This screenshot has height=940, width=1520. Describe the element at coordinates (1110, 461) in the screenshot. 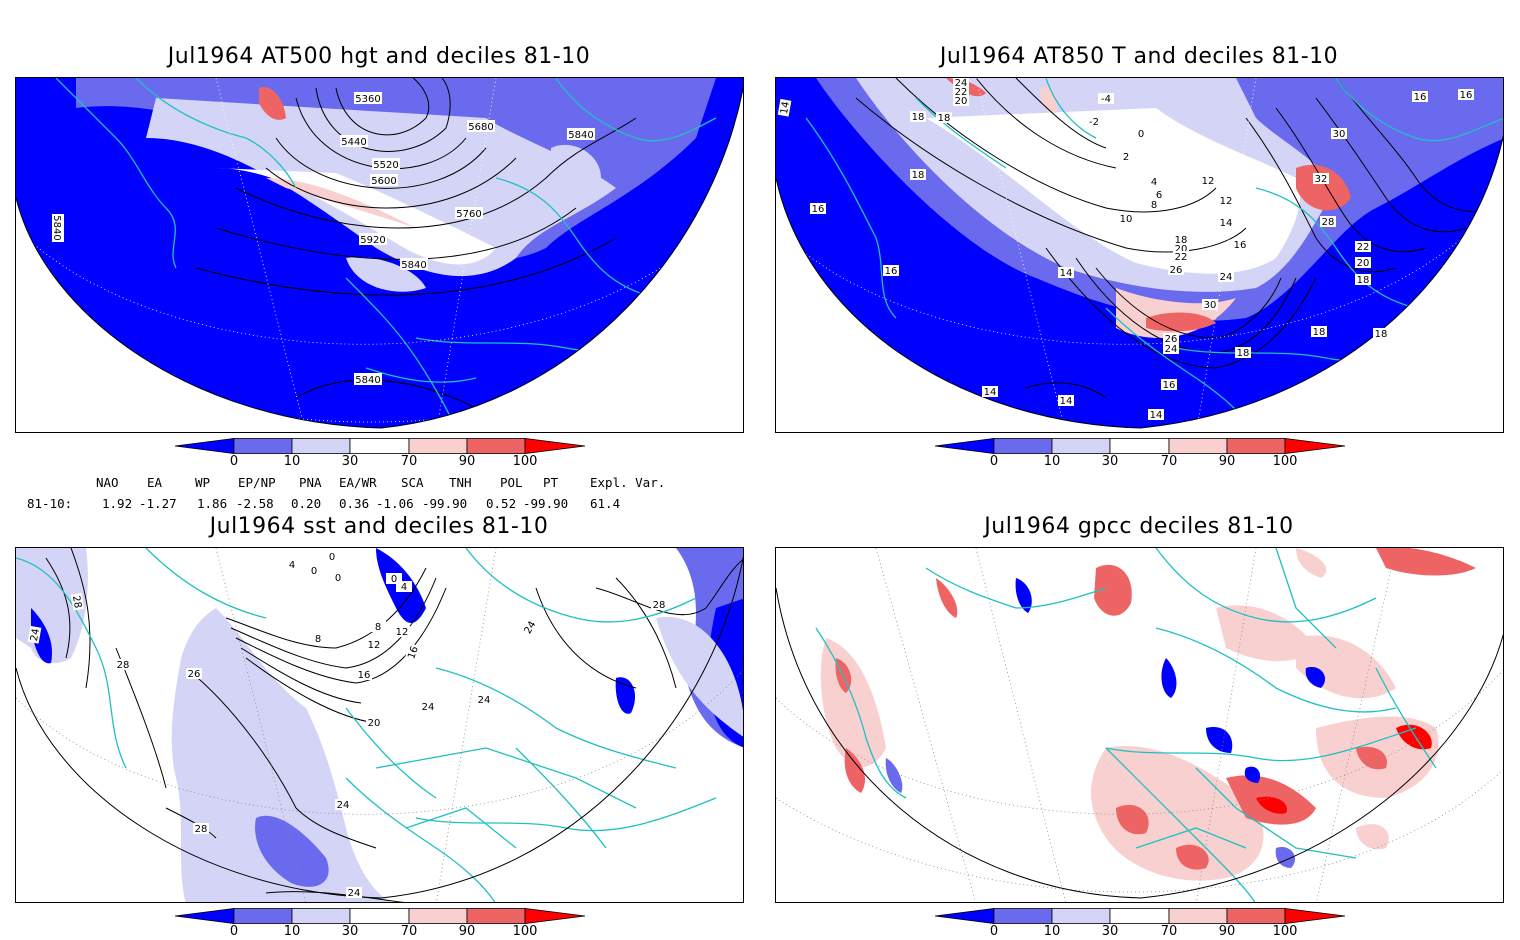

I see `colorbar-label: 30` at that location.